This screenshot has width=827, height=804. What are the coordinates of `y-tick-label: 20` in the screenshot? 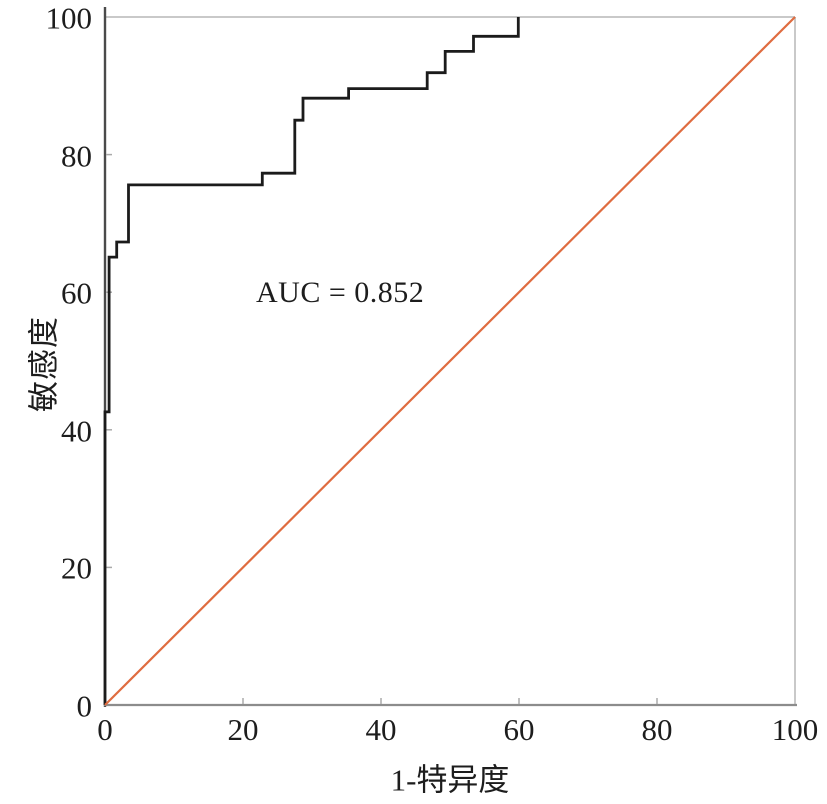 It's located at (76, 568).